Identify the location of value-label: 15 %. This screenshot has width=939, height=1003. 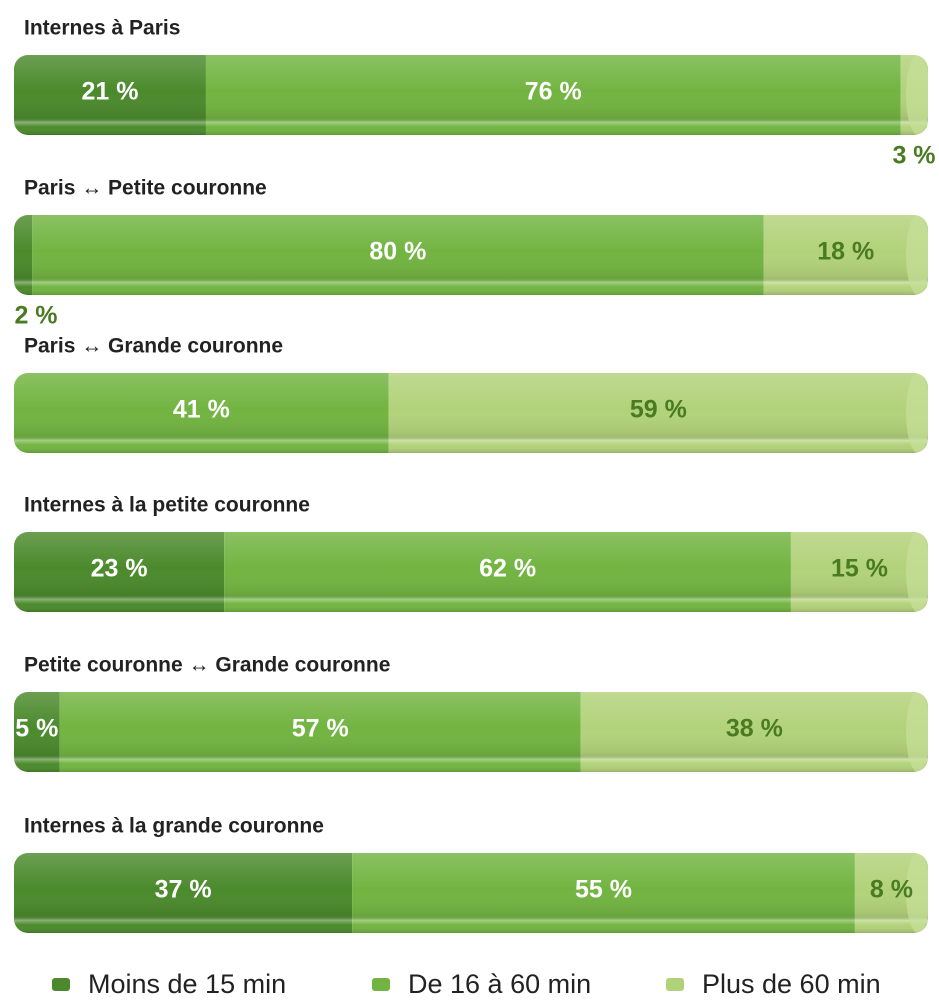
(859, 569).